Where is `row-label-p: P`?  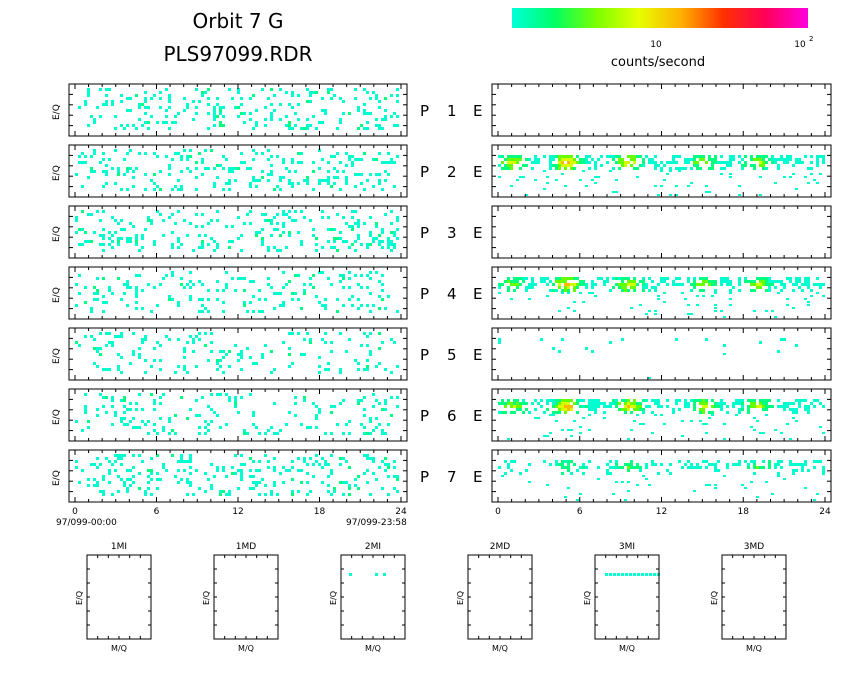
row-label-p: P is located at coordinates (424, 172).